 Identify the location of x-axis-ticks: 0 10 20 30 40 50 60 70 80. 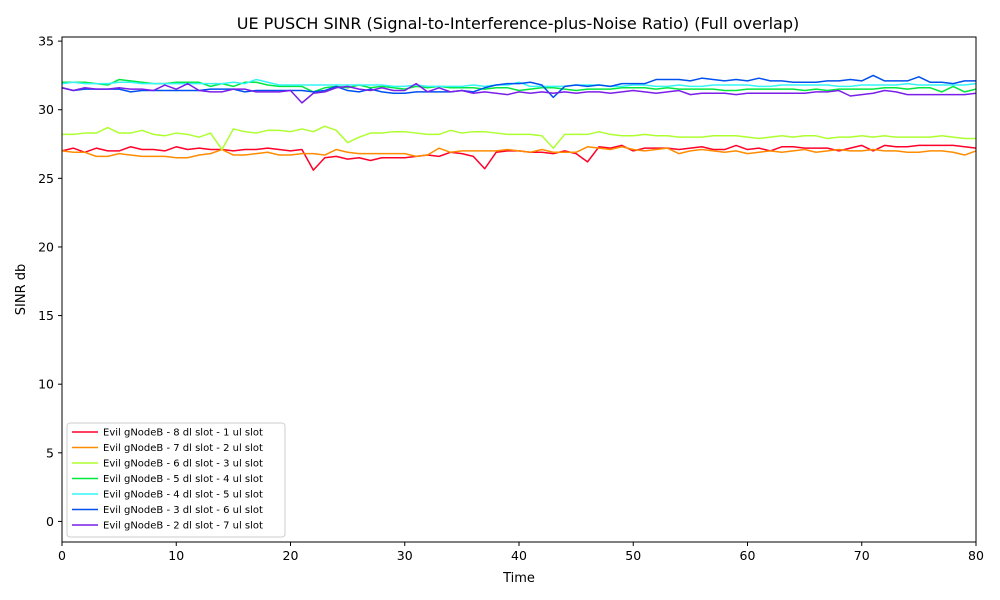
(521, 552).